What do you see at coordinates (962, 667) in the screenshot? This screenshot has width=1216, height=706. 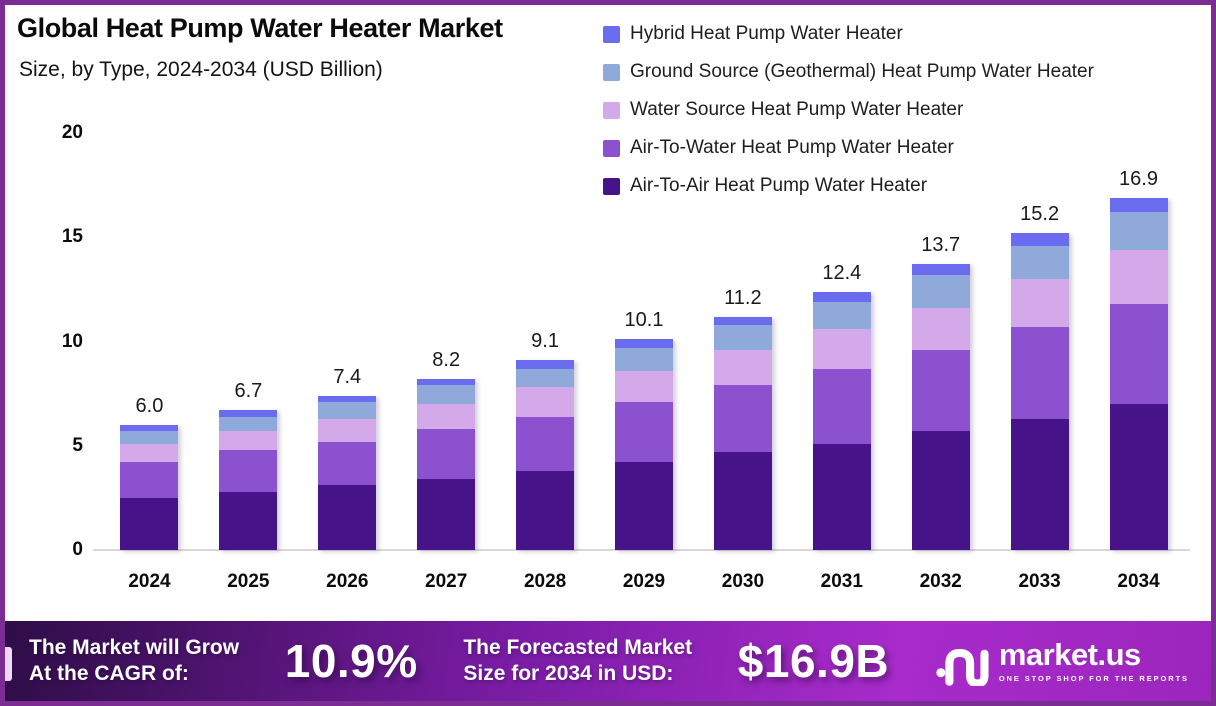 I see `marketus-logo-icon` at bounding box center [962, 667].